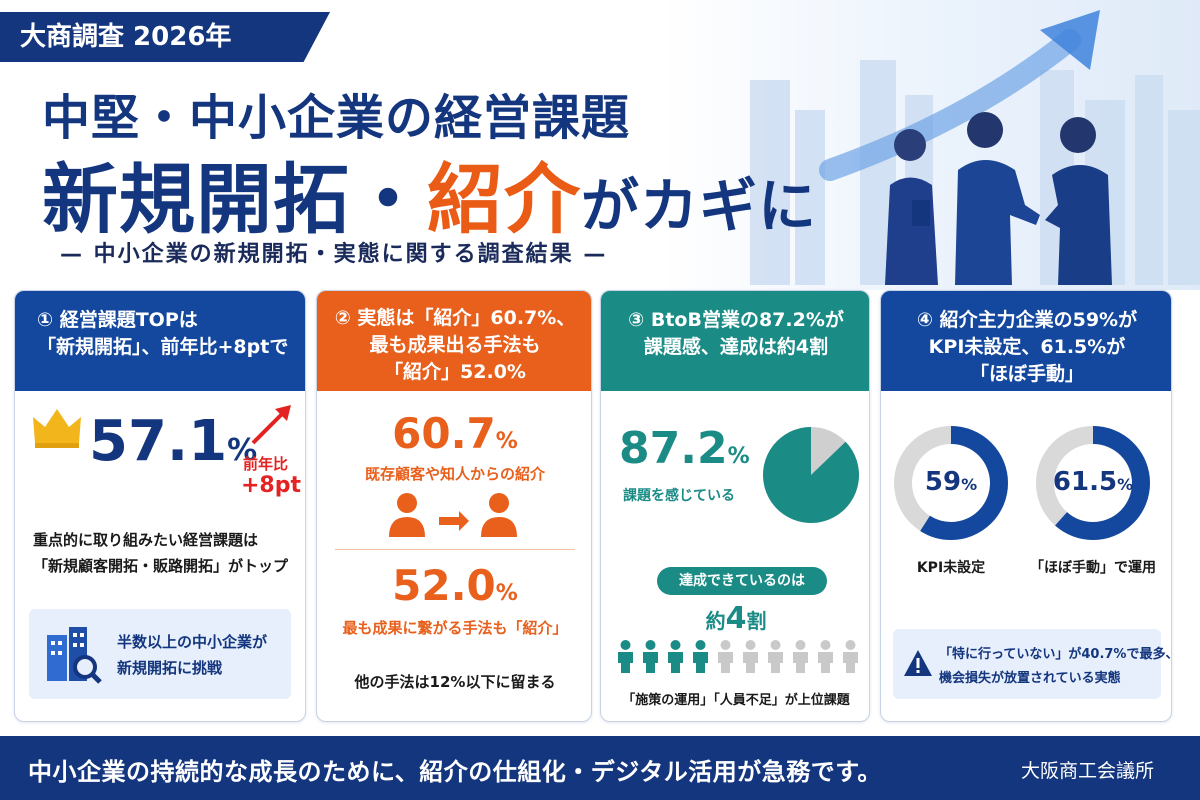 Image resolution: width=1200 pixels, height=800 pixels. What do you see at coordinates (679, 496) in the screenshot?
I see `card3-value-label: 課題を感じている` at bounding box center [679, 496].